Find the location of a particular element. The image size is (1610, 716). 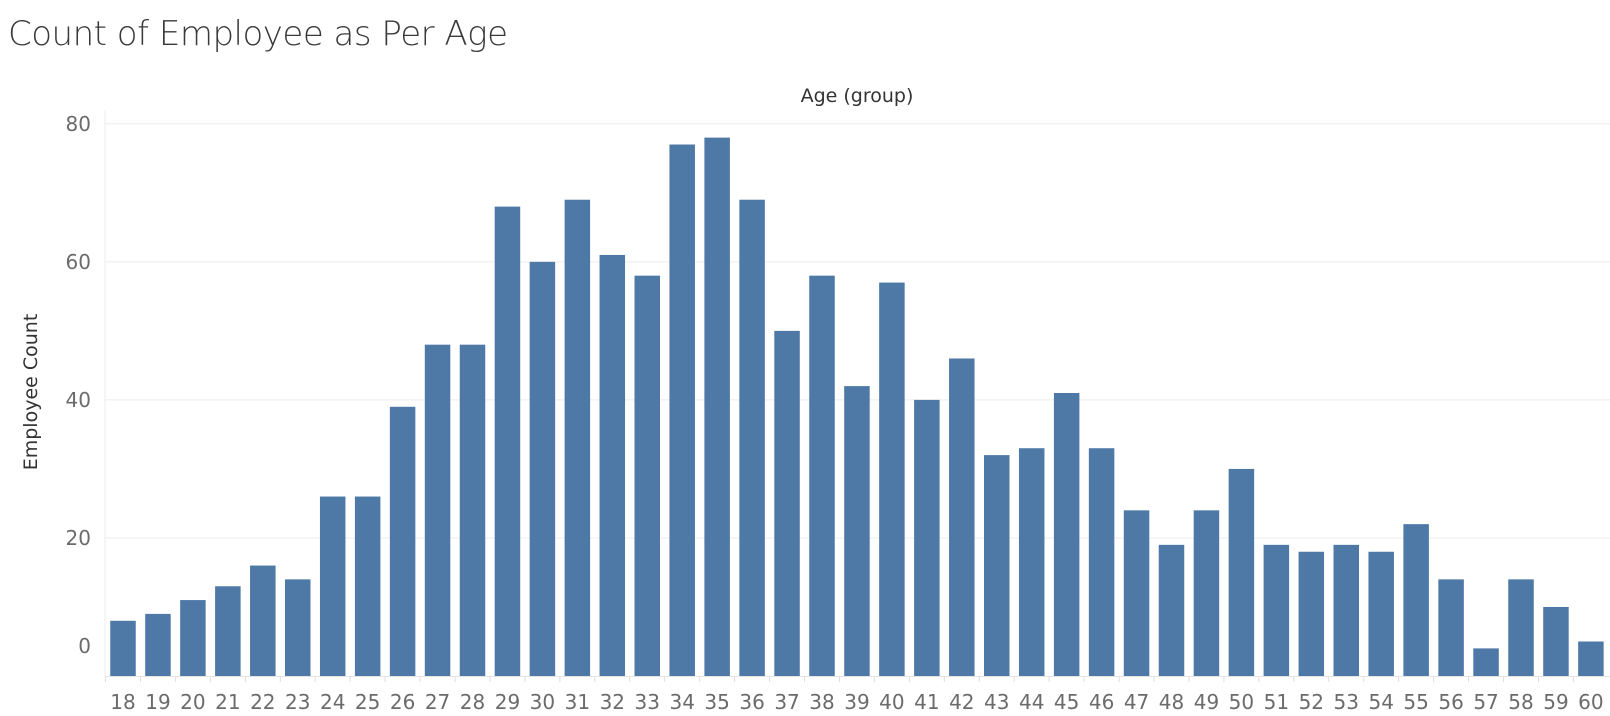

x-tick-label: 38 is located at coordinates (821, 702).